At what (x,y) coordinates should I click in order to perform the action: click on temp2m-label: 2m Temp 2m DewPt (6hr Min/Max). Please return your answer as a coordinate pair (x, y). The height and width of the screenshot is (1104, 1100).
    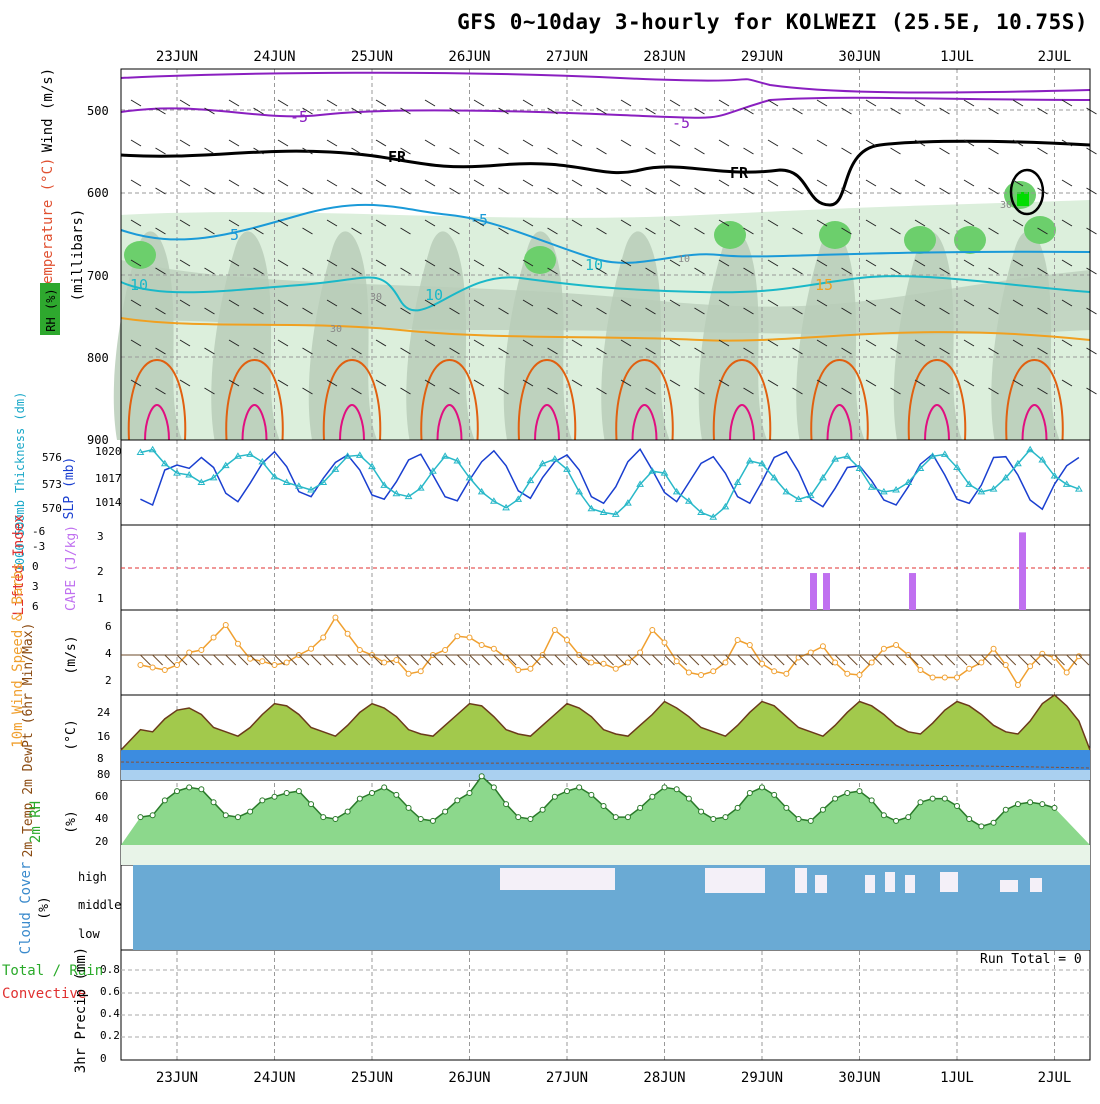
    Looking at the image, I should click on (28, 740).